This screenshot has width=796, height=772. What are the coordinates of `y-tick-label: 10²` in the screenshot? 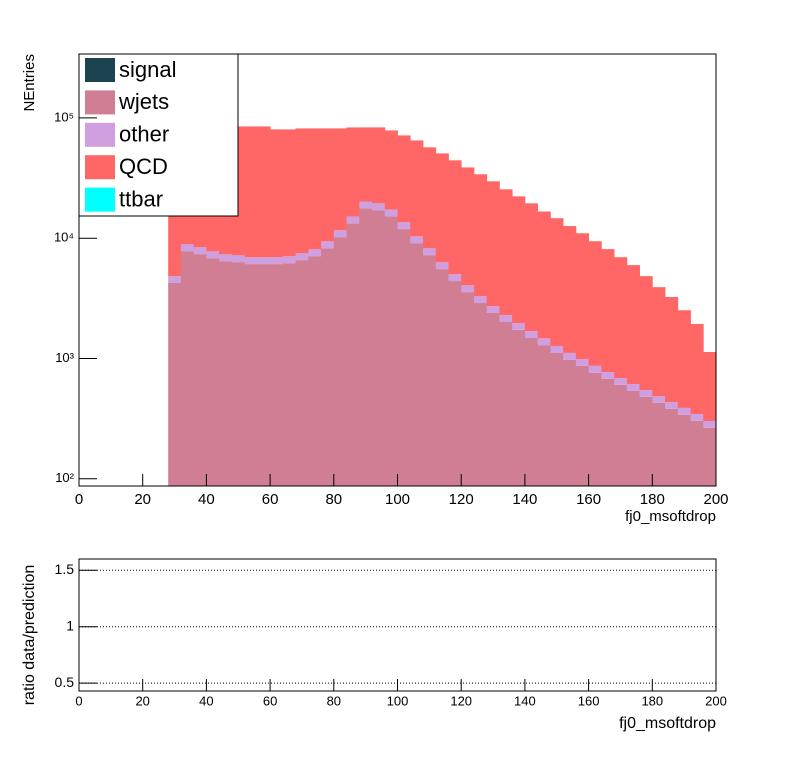 It's located at (64, 477).